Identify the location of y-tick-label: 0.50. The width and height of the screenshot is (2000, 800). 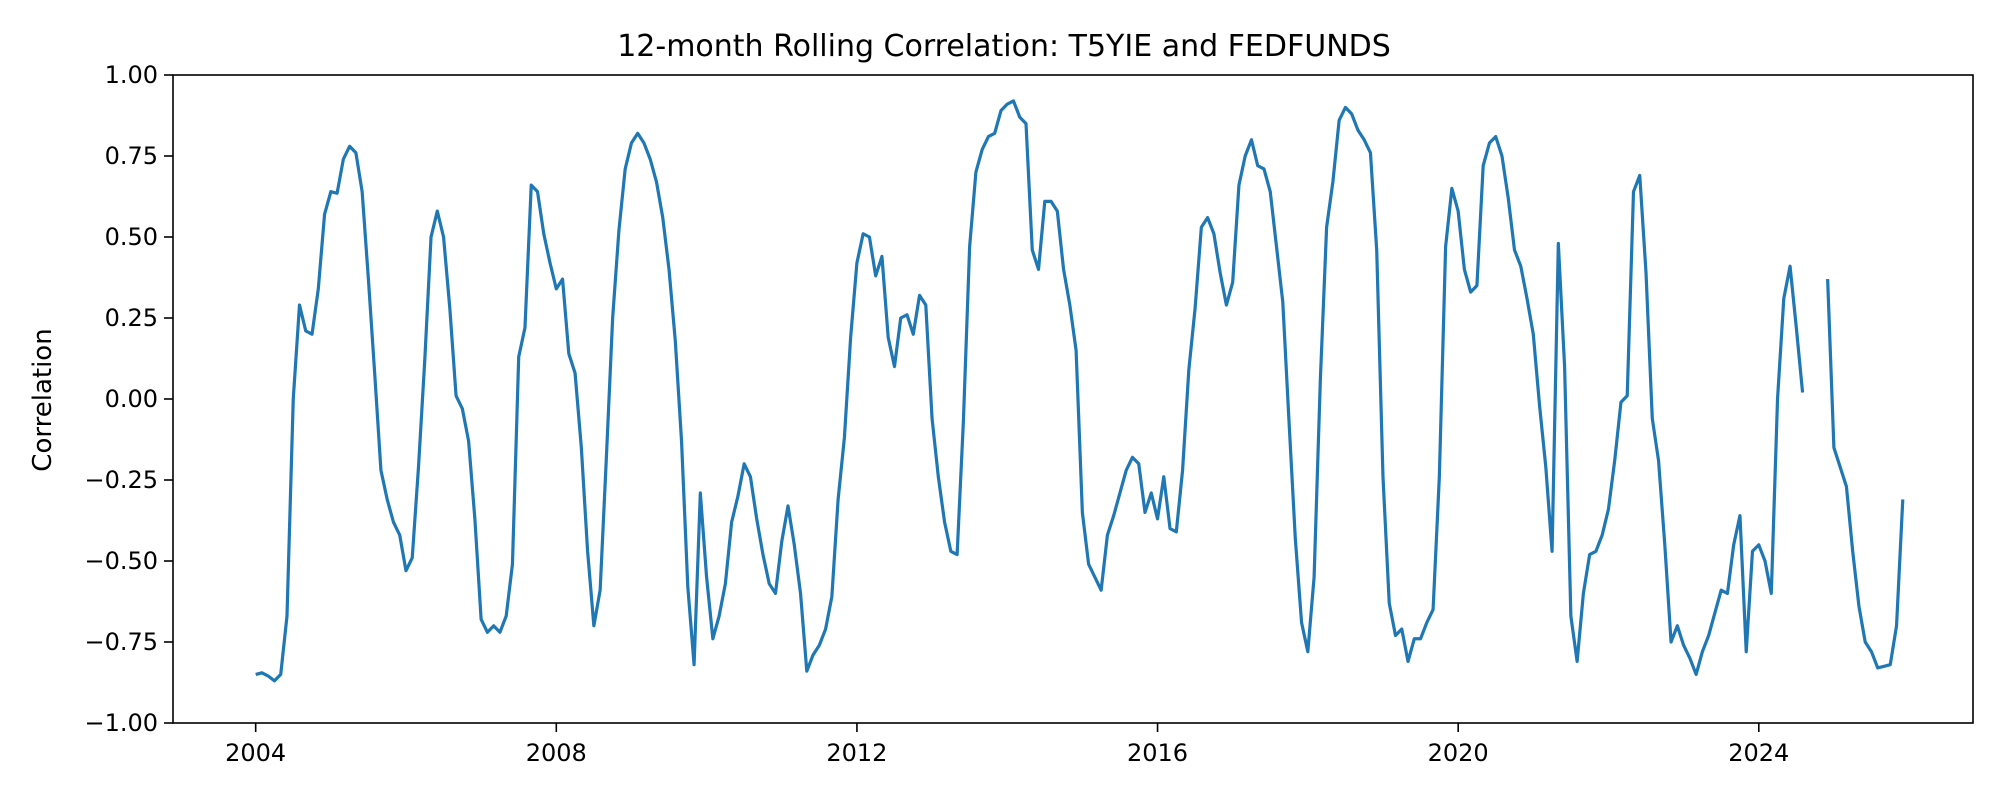
(131, 237).